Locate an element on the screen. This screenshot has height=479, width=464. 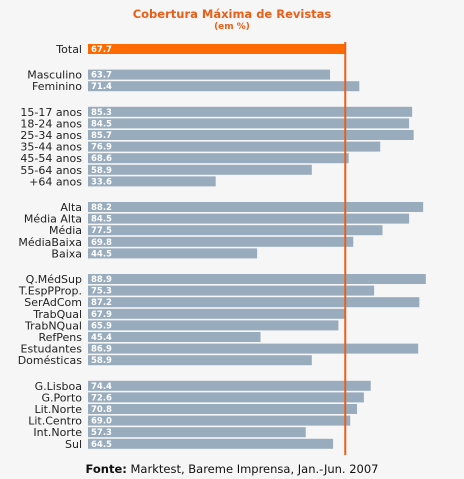
data-label: 63.7 is located at coordinates (101, 76).